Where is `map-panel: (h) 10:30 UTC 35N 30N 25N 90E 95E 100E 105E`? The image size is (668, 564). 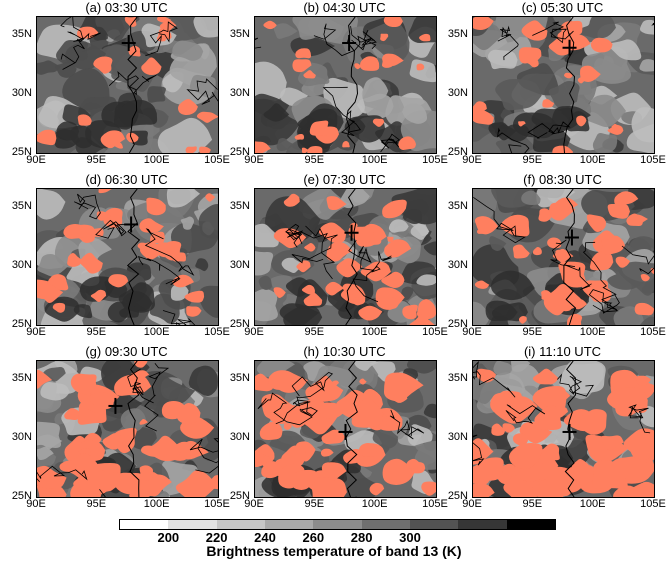
map-panel: (h) 10:30 UTC 35N 30N 25N 90E 95E 100E 105E is located at coordinates (333, 429).